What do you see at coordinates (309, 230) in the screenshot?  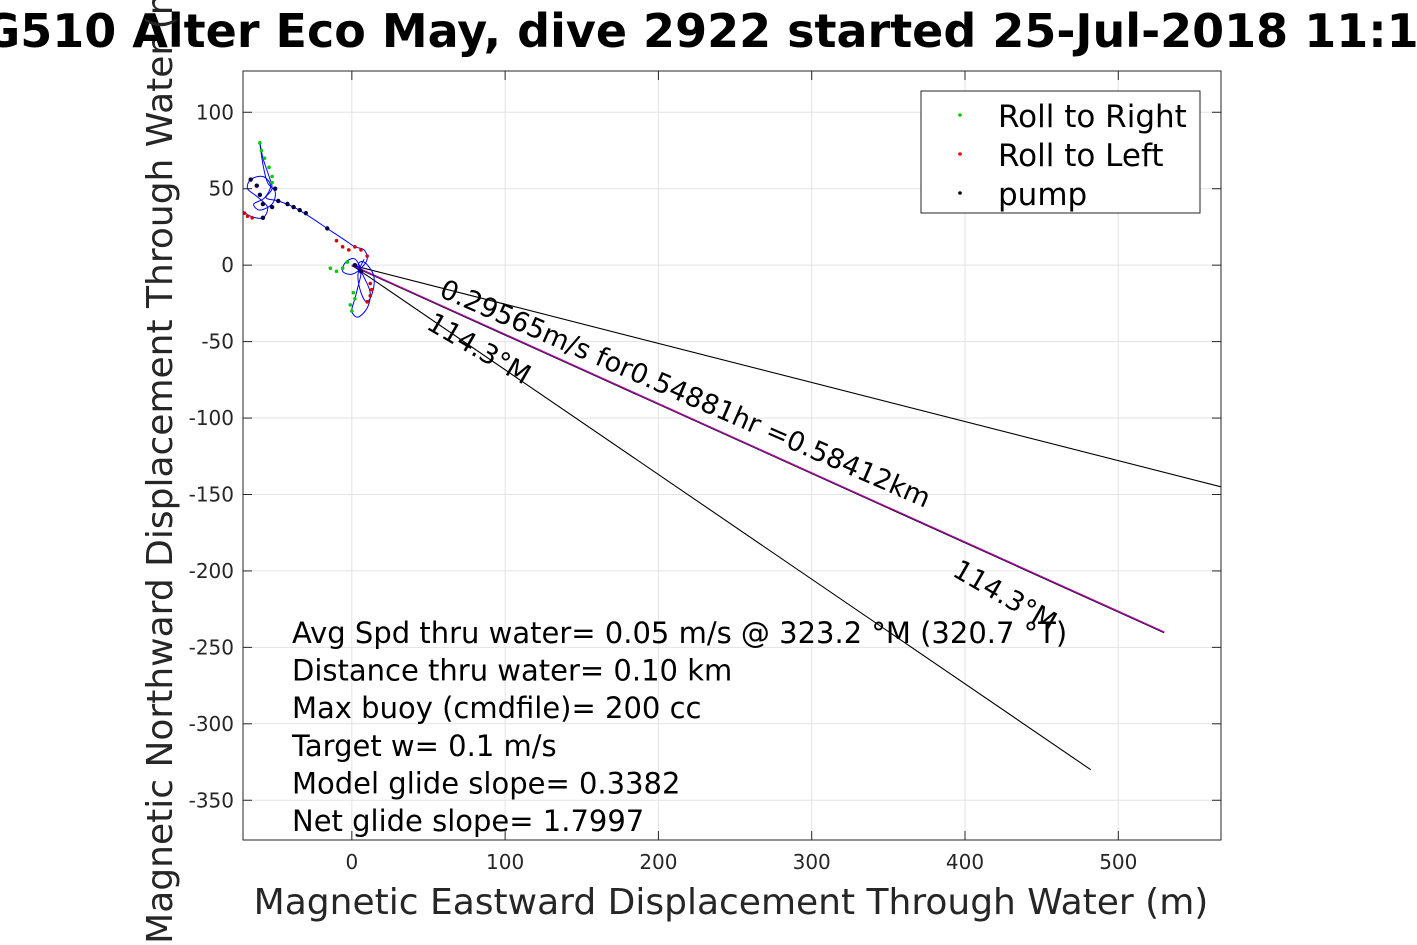 I see `glider-track` at bounding box center [309, 230].